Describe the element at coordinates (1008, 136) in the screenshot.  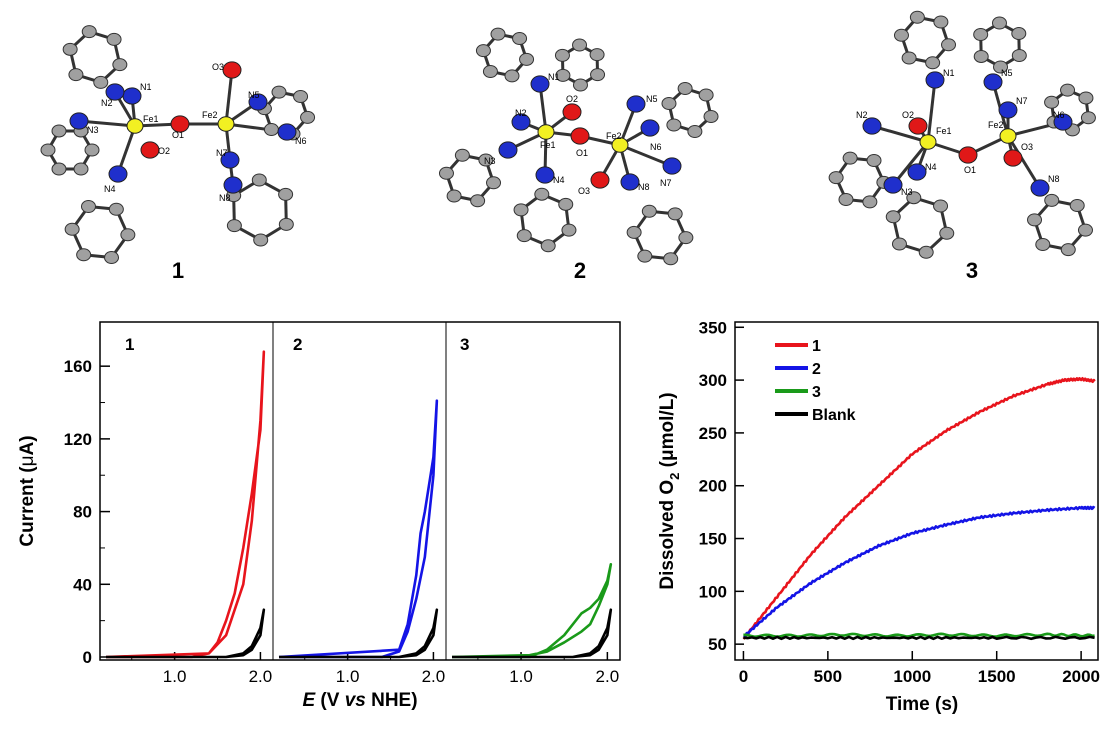
I see `atom-fe2` at that location.